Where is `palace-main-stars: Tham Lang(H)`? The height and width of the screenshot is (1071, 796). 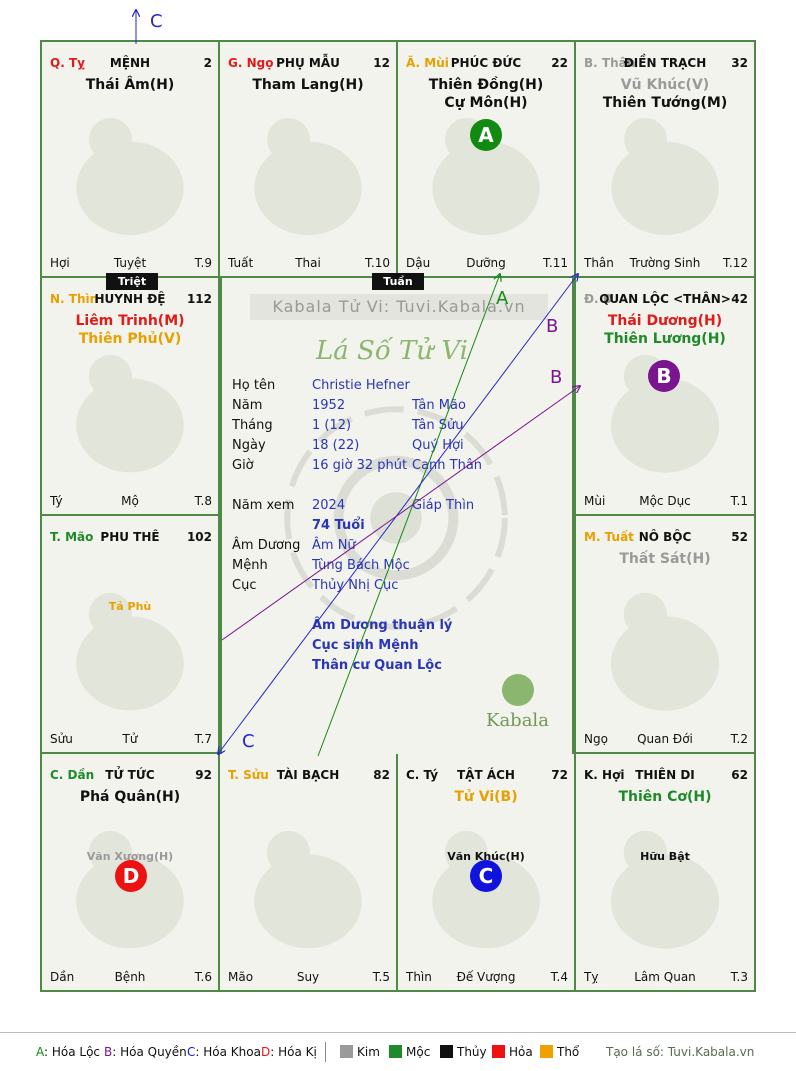
palace-main-stars: Tham Lang(H) is located at coordinates (308, 85).